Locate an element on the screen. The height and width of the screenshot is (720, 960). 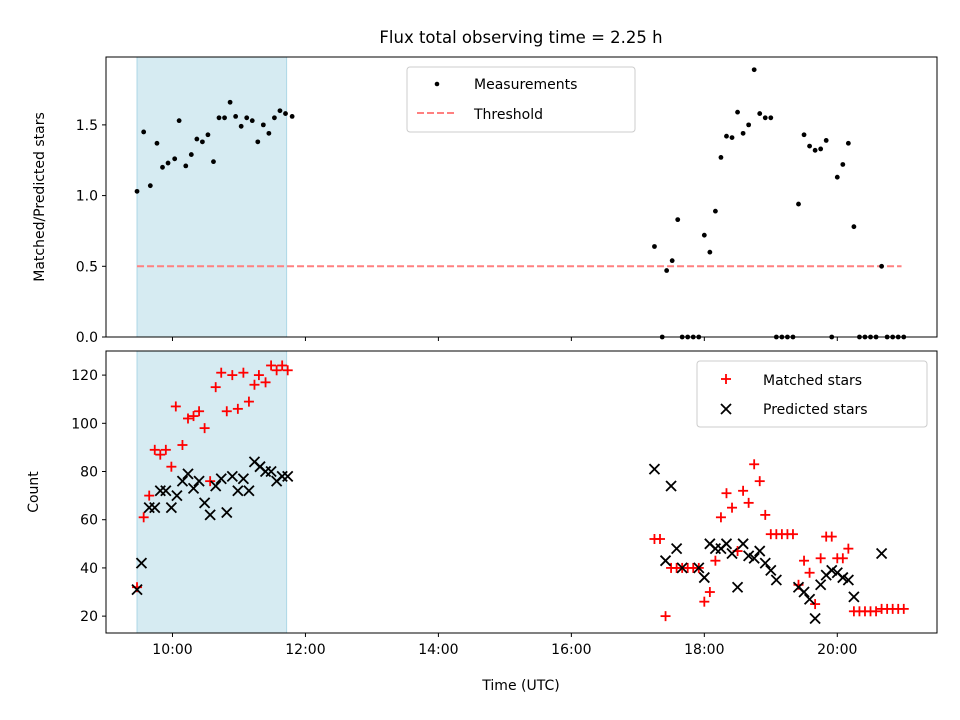
ratio-y-tick-label: 1.5 is located at coordinates (87, 126).